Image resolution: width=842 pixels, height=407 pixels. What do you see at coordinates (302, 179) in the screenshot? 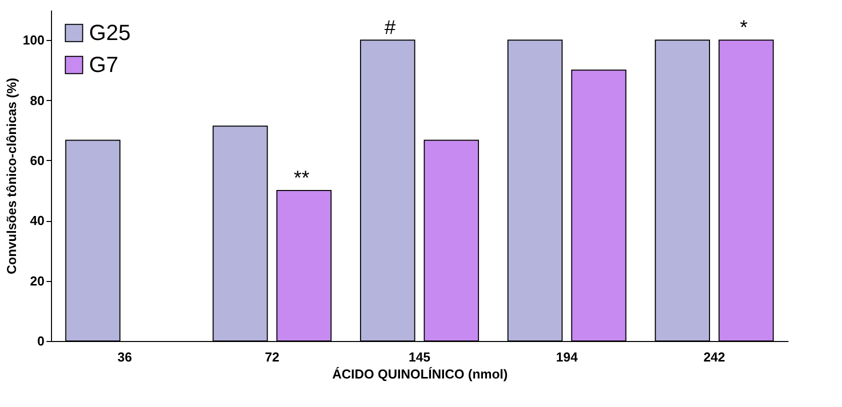
I see `annotation: **` at bounding box center [302, 179].